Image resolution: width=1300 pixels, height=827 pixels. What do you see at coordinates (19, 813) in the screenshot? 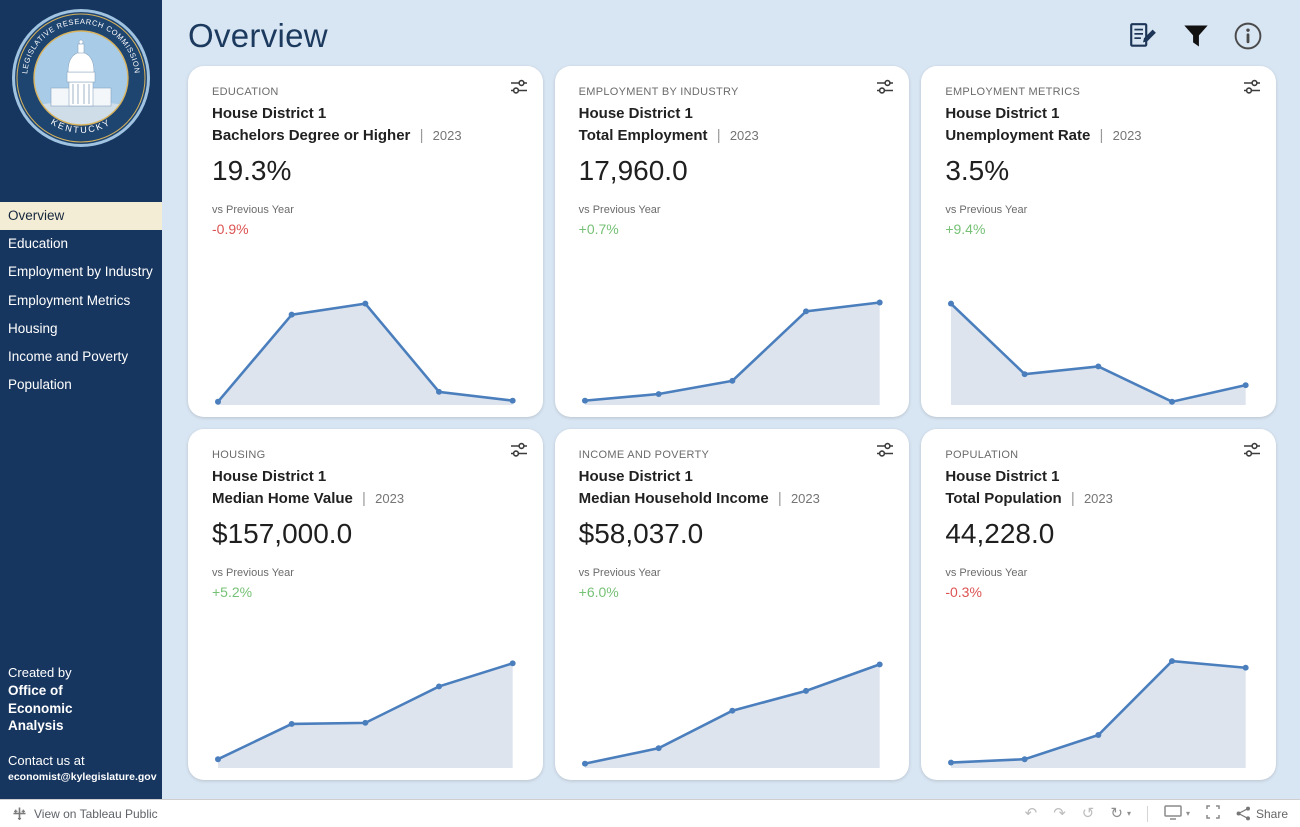
I see `tableau-logo-icon` at bounding box center [19, 813].